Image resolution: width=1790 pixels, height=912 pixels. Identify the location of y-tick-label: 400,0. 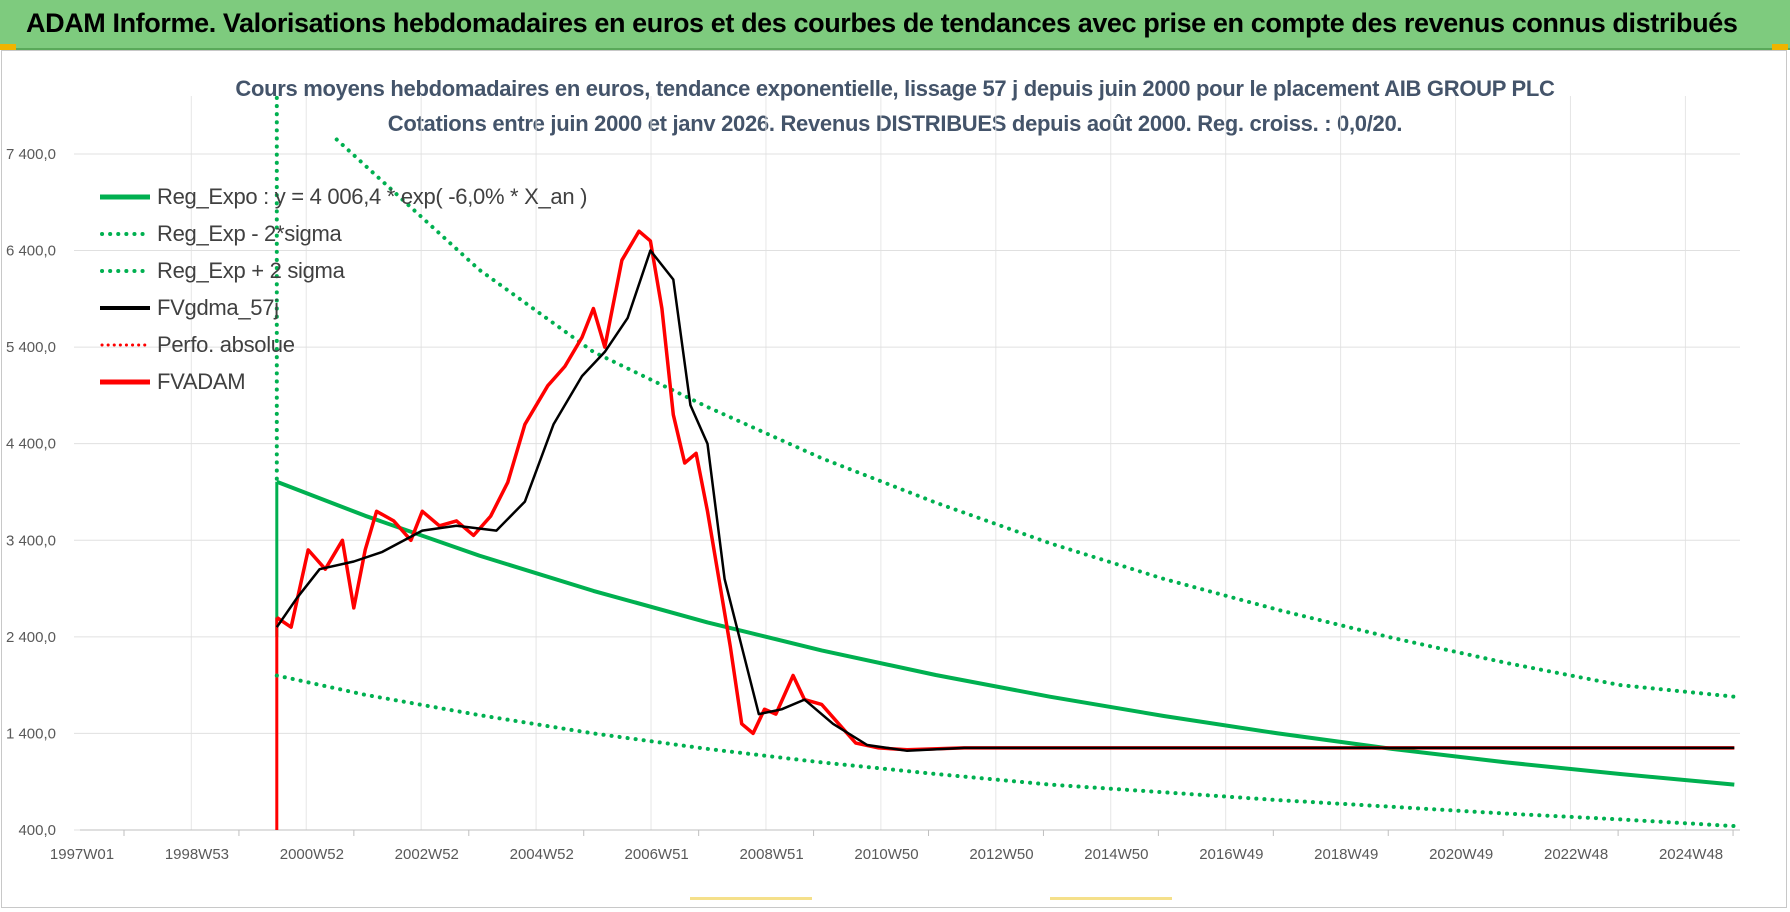
(37, 830).